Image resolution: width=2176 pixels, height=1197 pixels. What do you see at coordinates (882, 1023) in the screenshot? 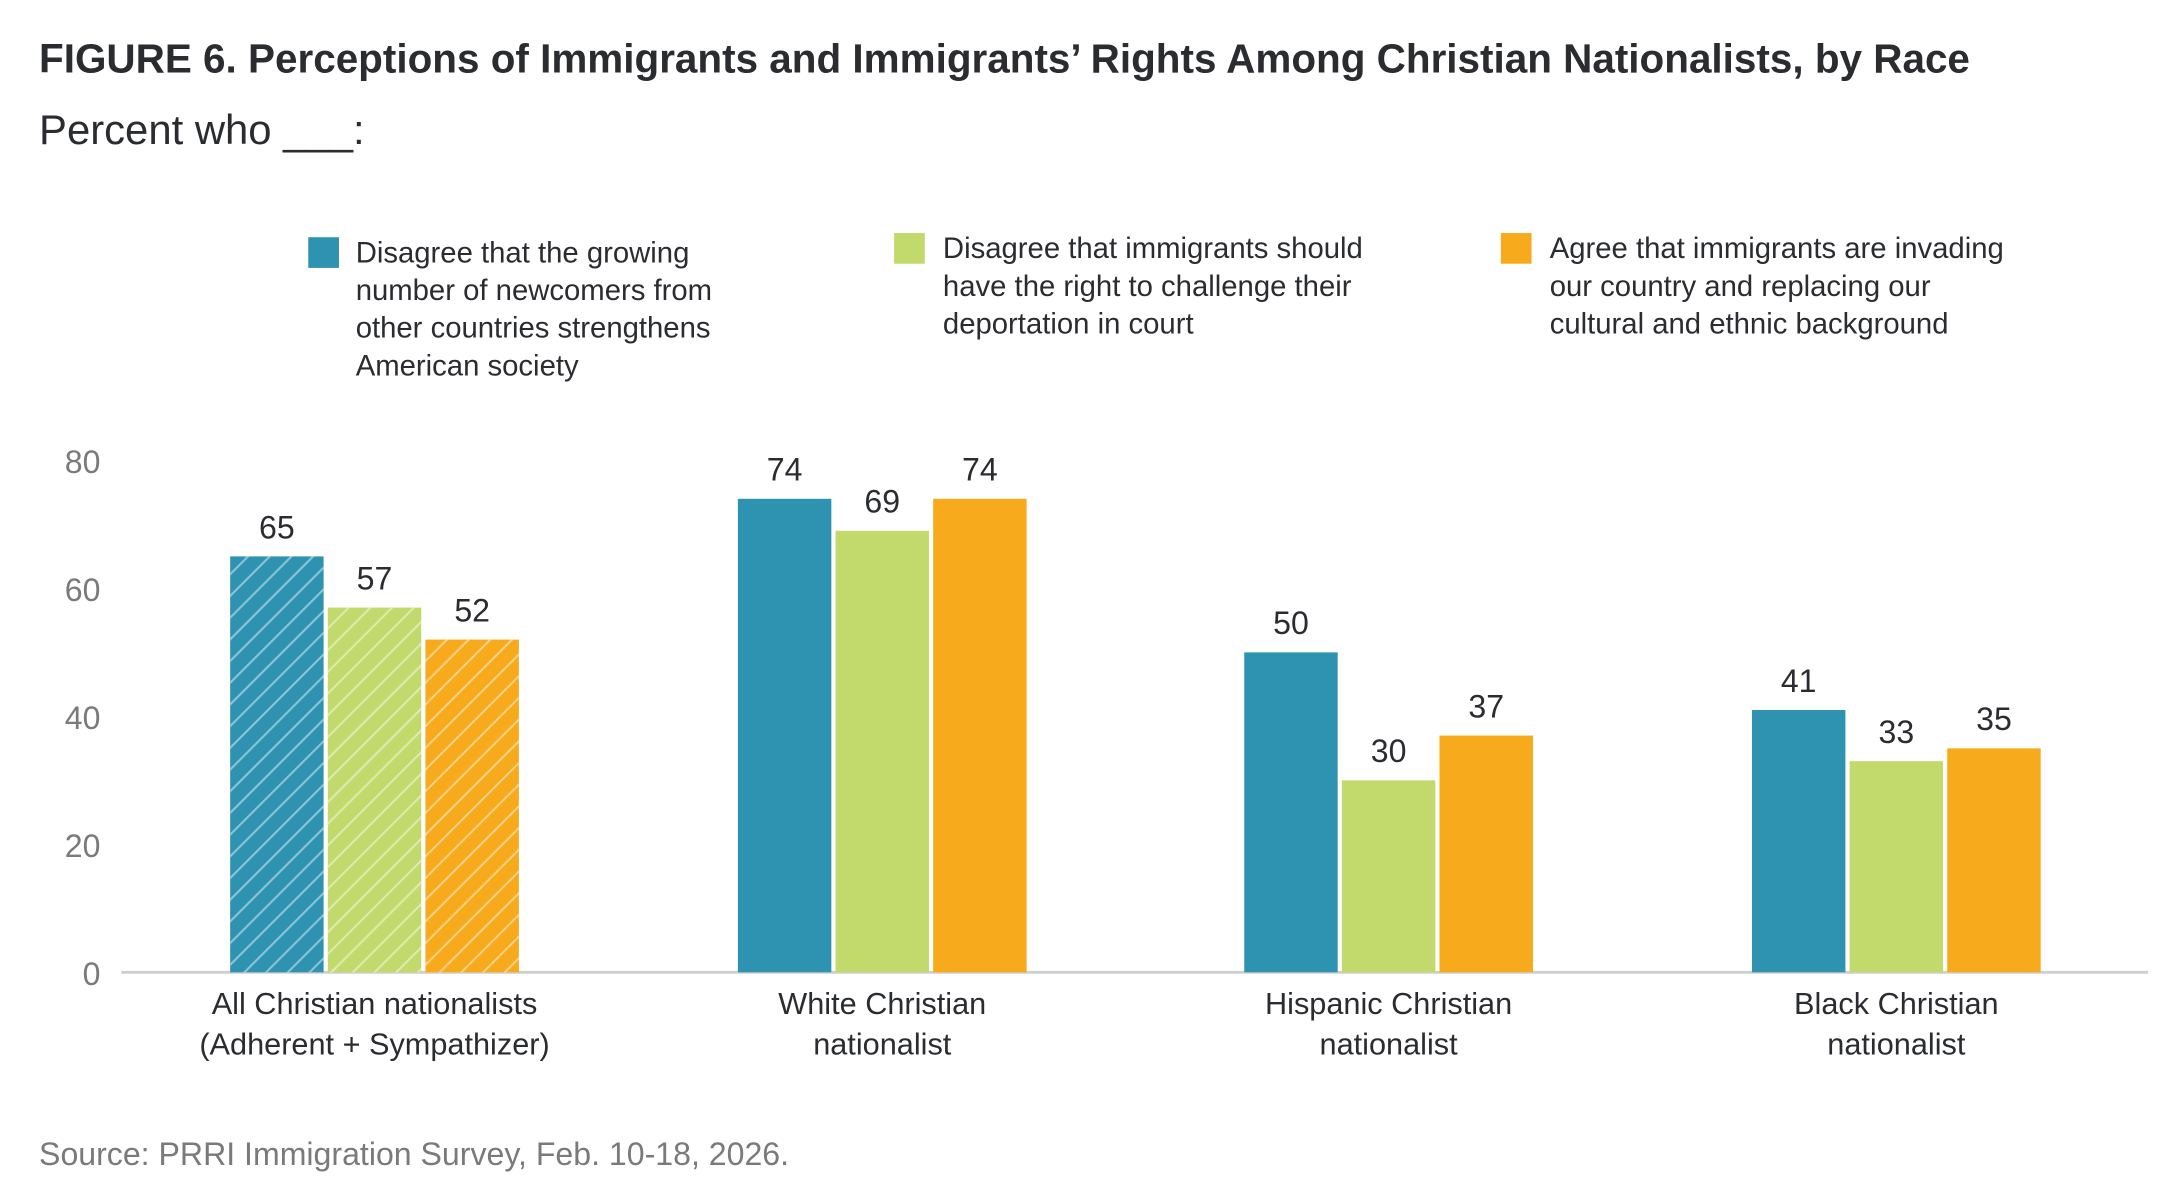
I see `x-tick-label: White Christian nationalist` at bounding box center [882, 1023].